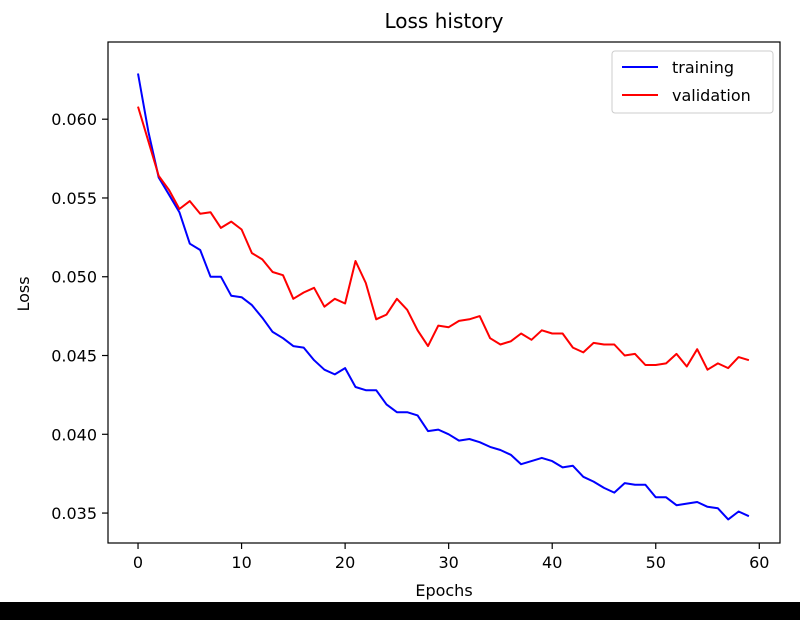 The height and width of the screenshot is (620, 800). What do you see at coordinates (692, 82) in the screenshot?
I see `legend: training validation` at bounding box center [692, 82].